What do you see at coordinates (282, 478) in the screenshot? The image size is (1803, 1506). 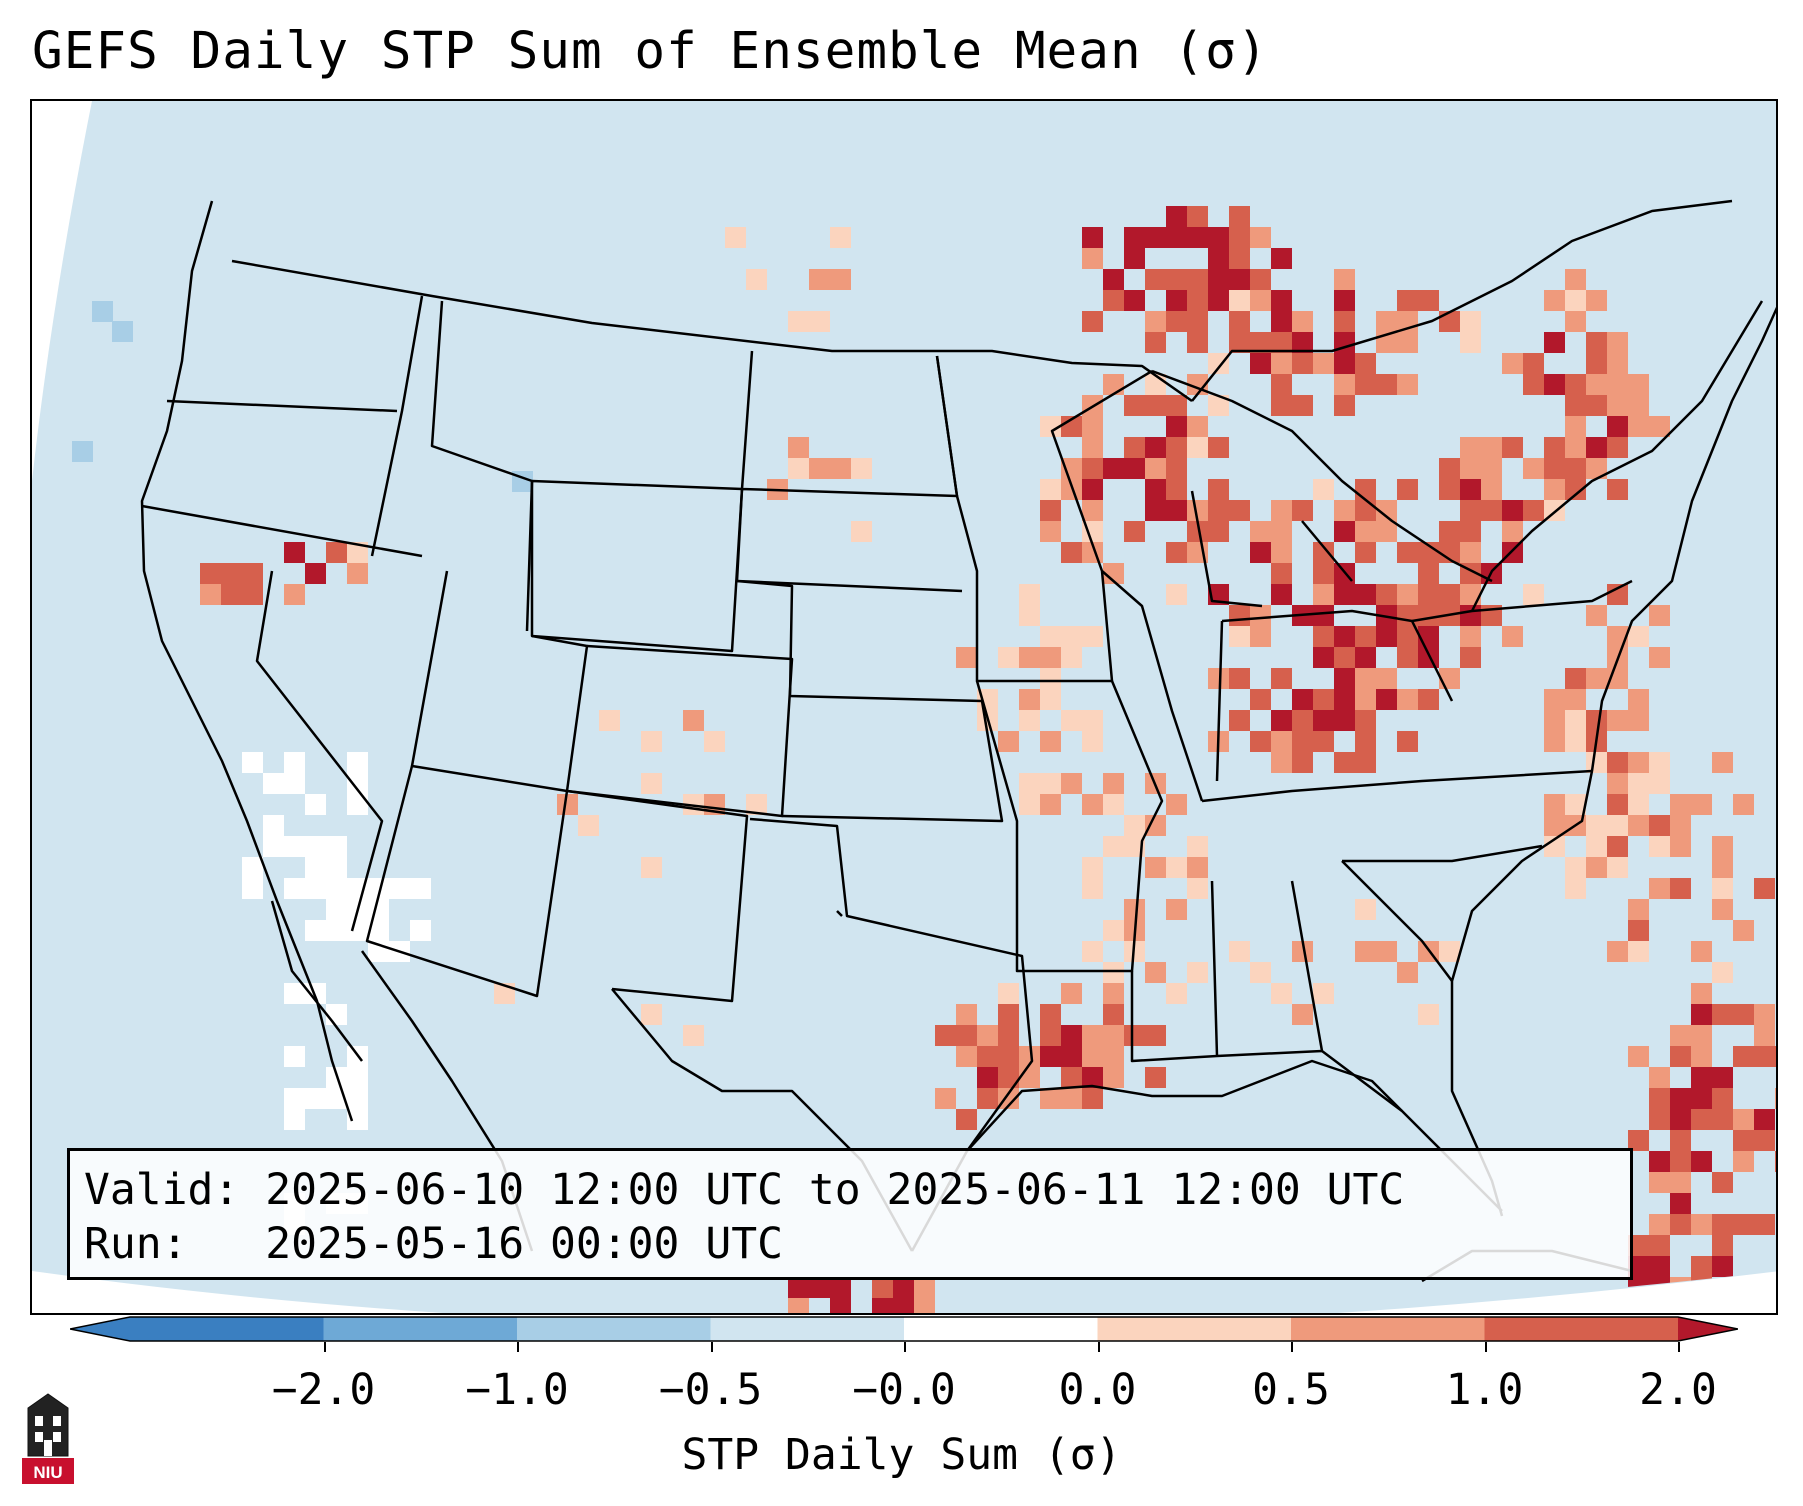 I see `washington-oregon` at bounding box center [282, 478].